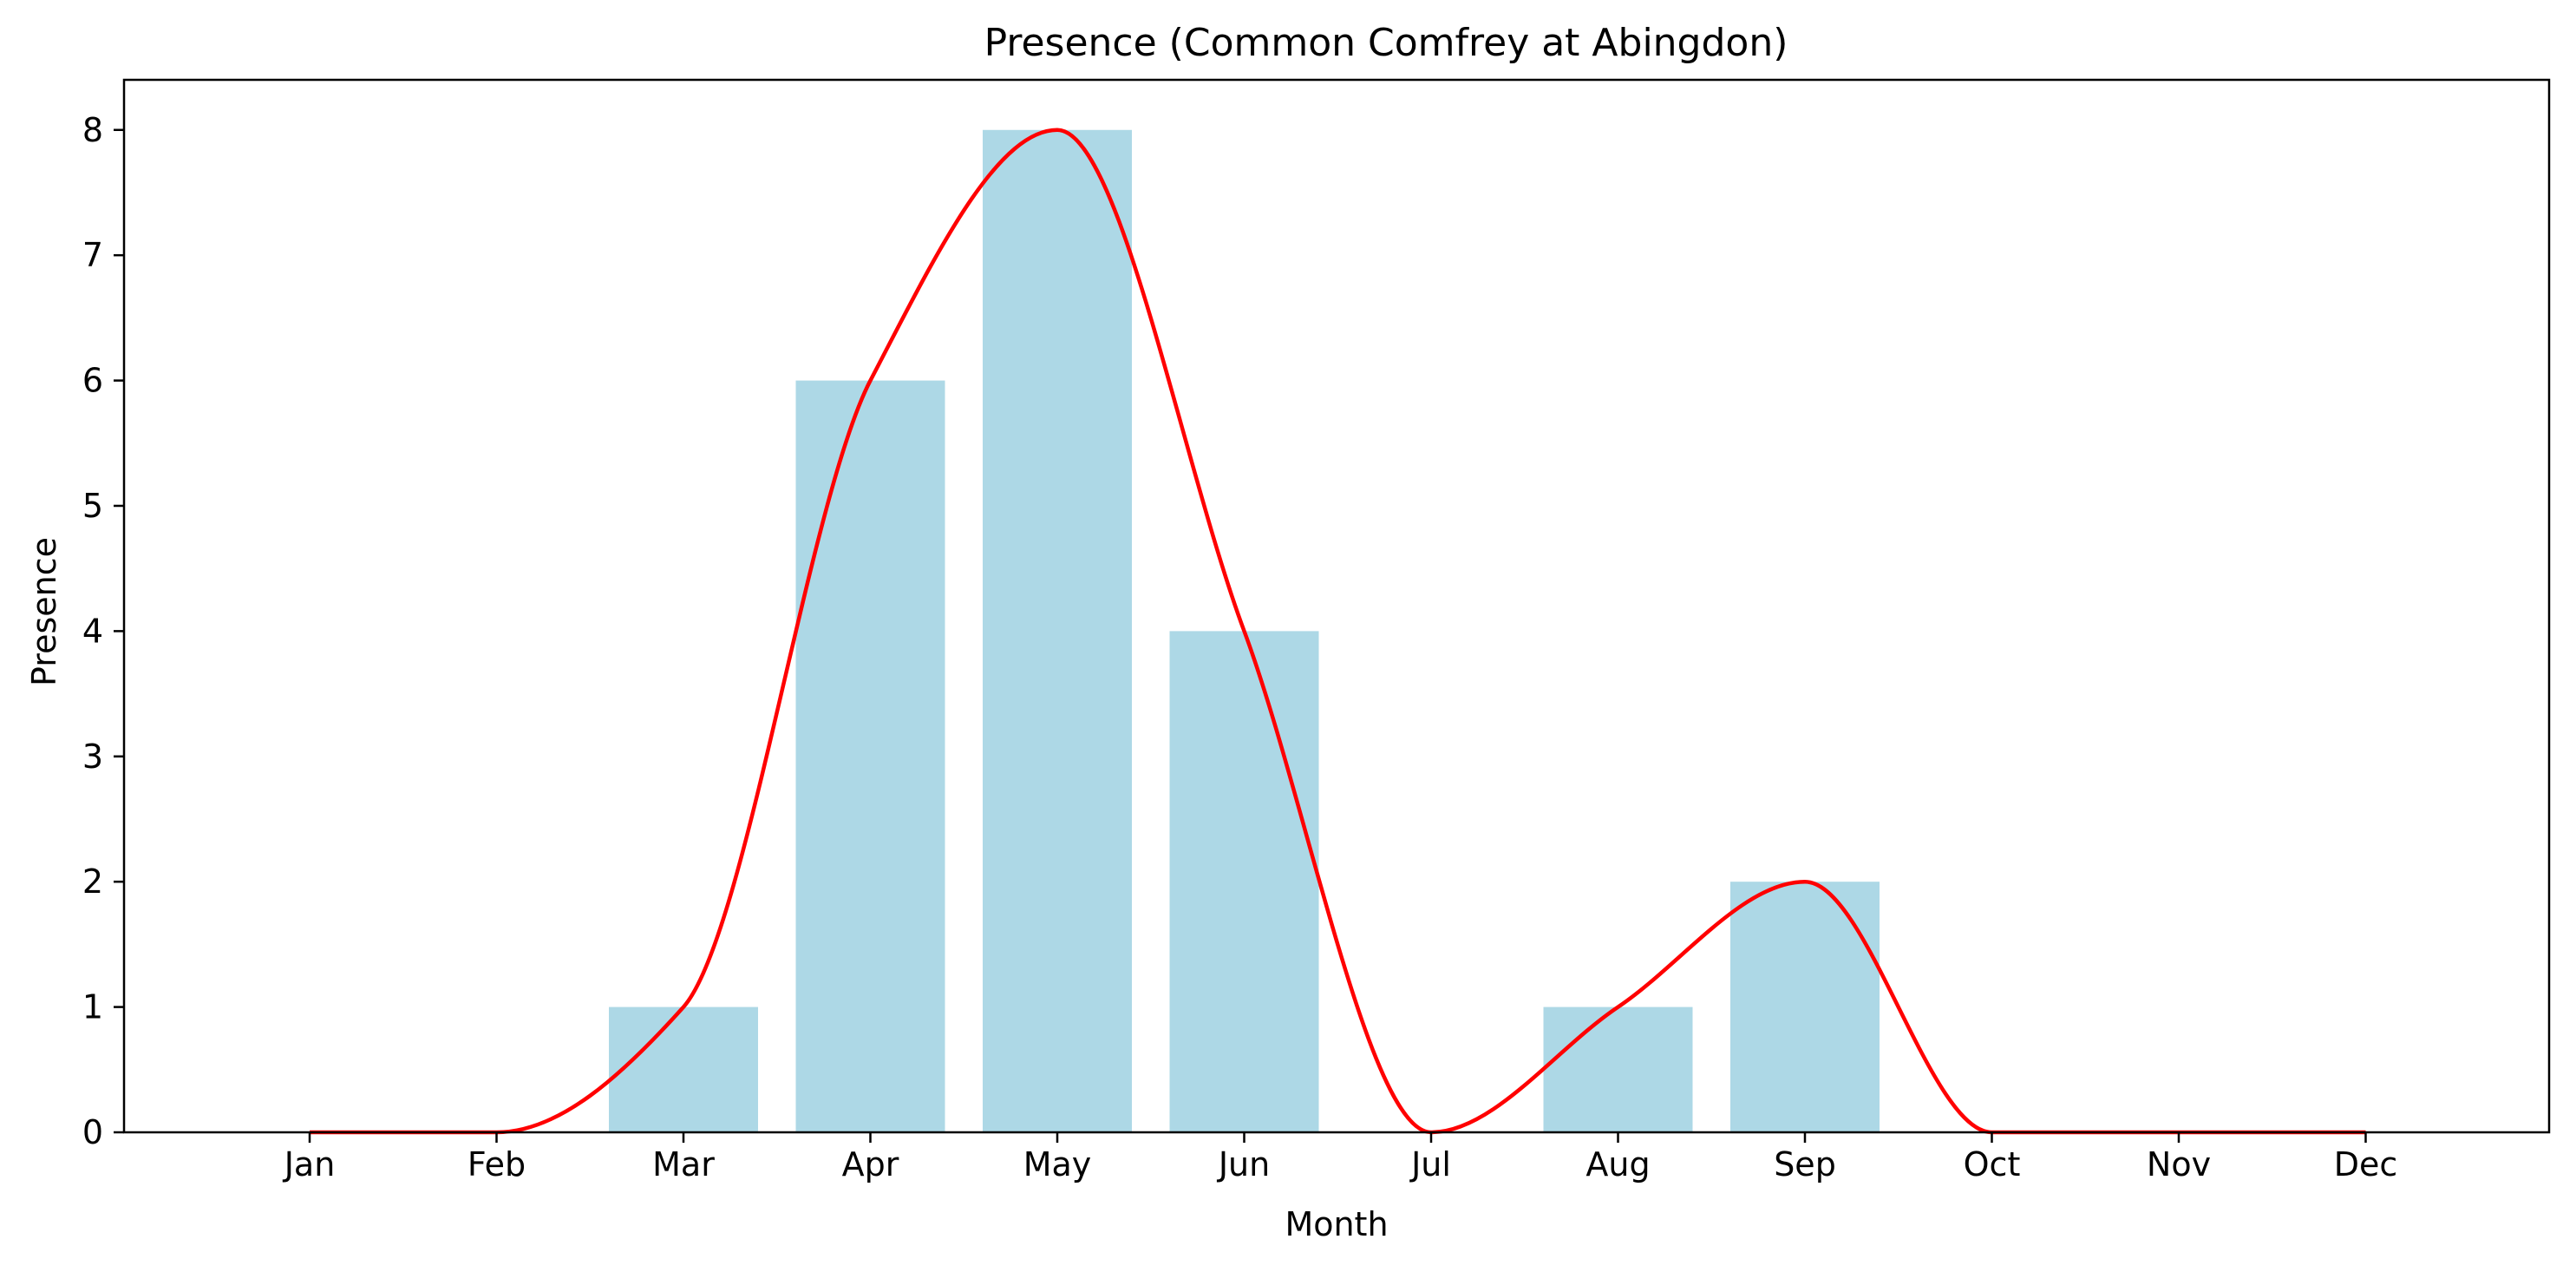  What do you see at coordinates (1386, 43) in the screenshot?
I see `chart-title: Presence (Common Comfrey at Abingdon)` at bounding box center [1386, 43].